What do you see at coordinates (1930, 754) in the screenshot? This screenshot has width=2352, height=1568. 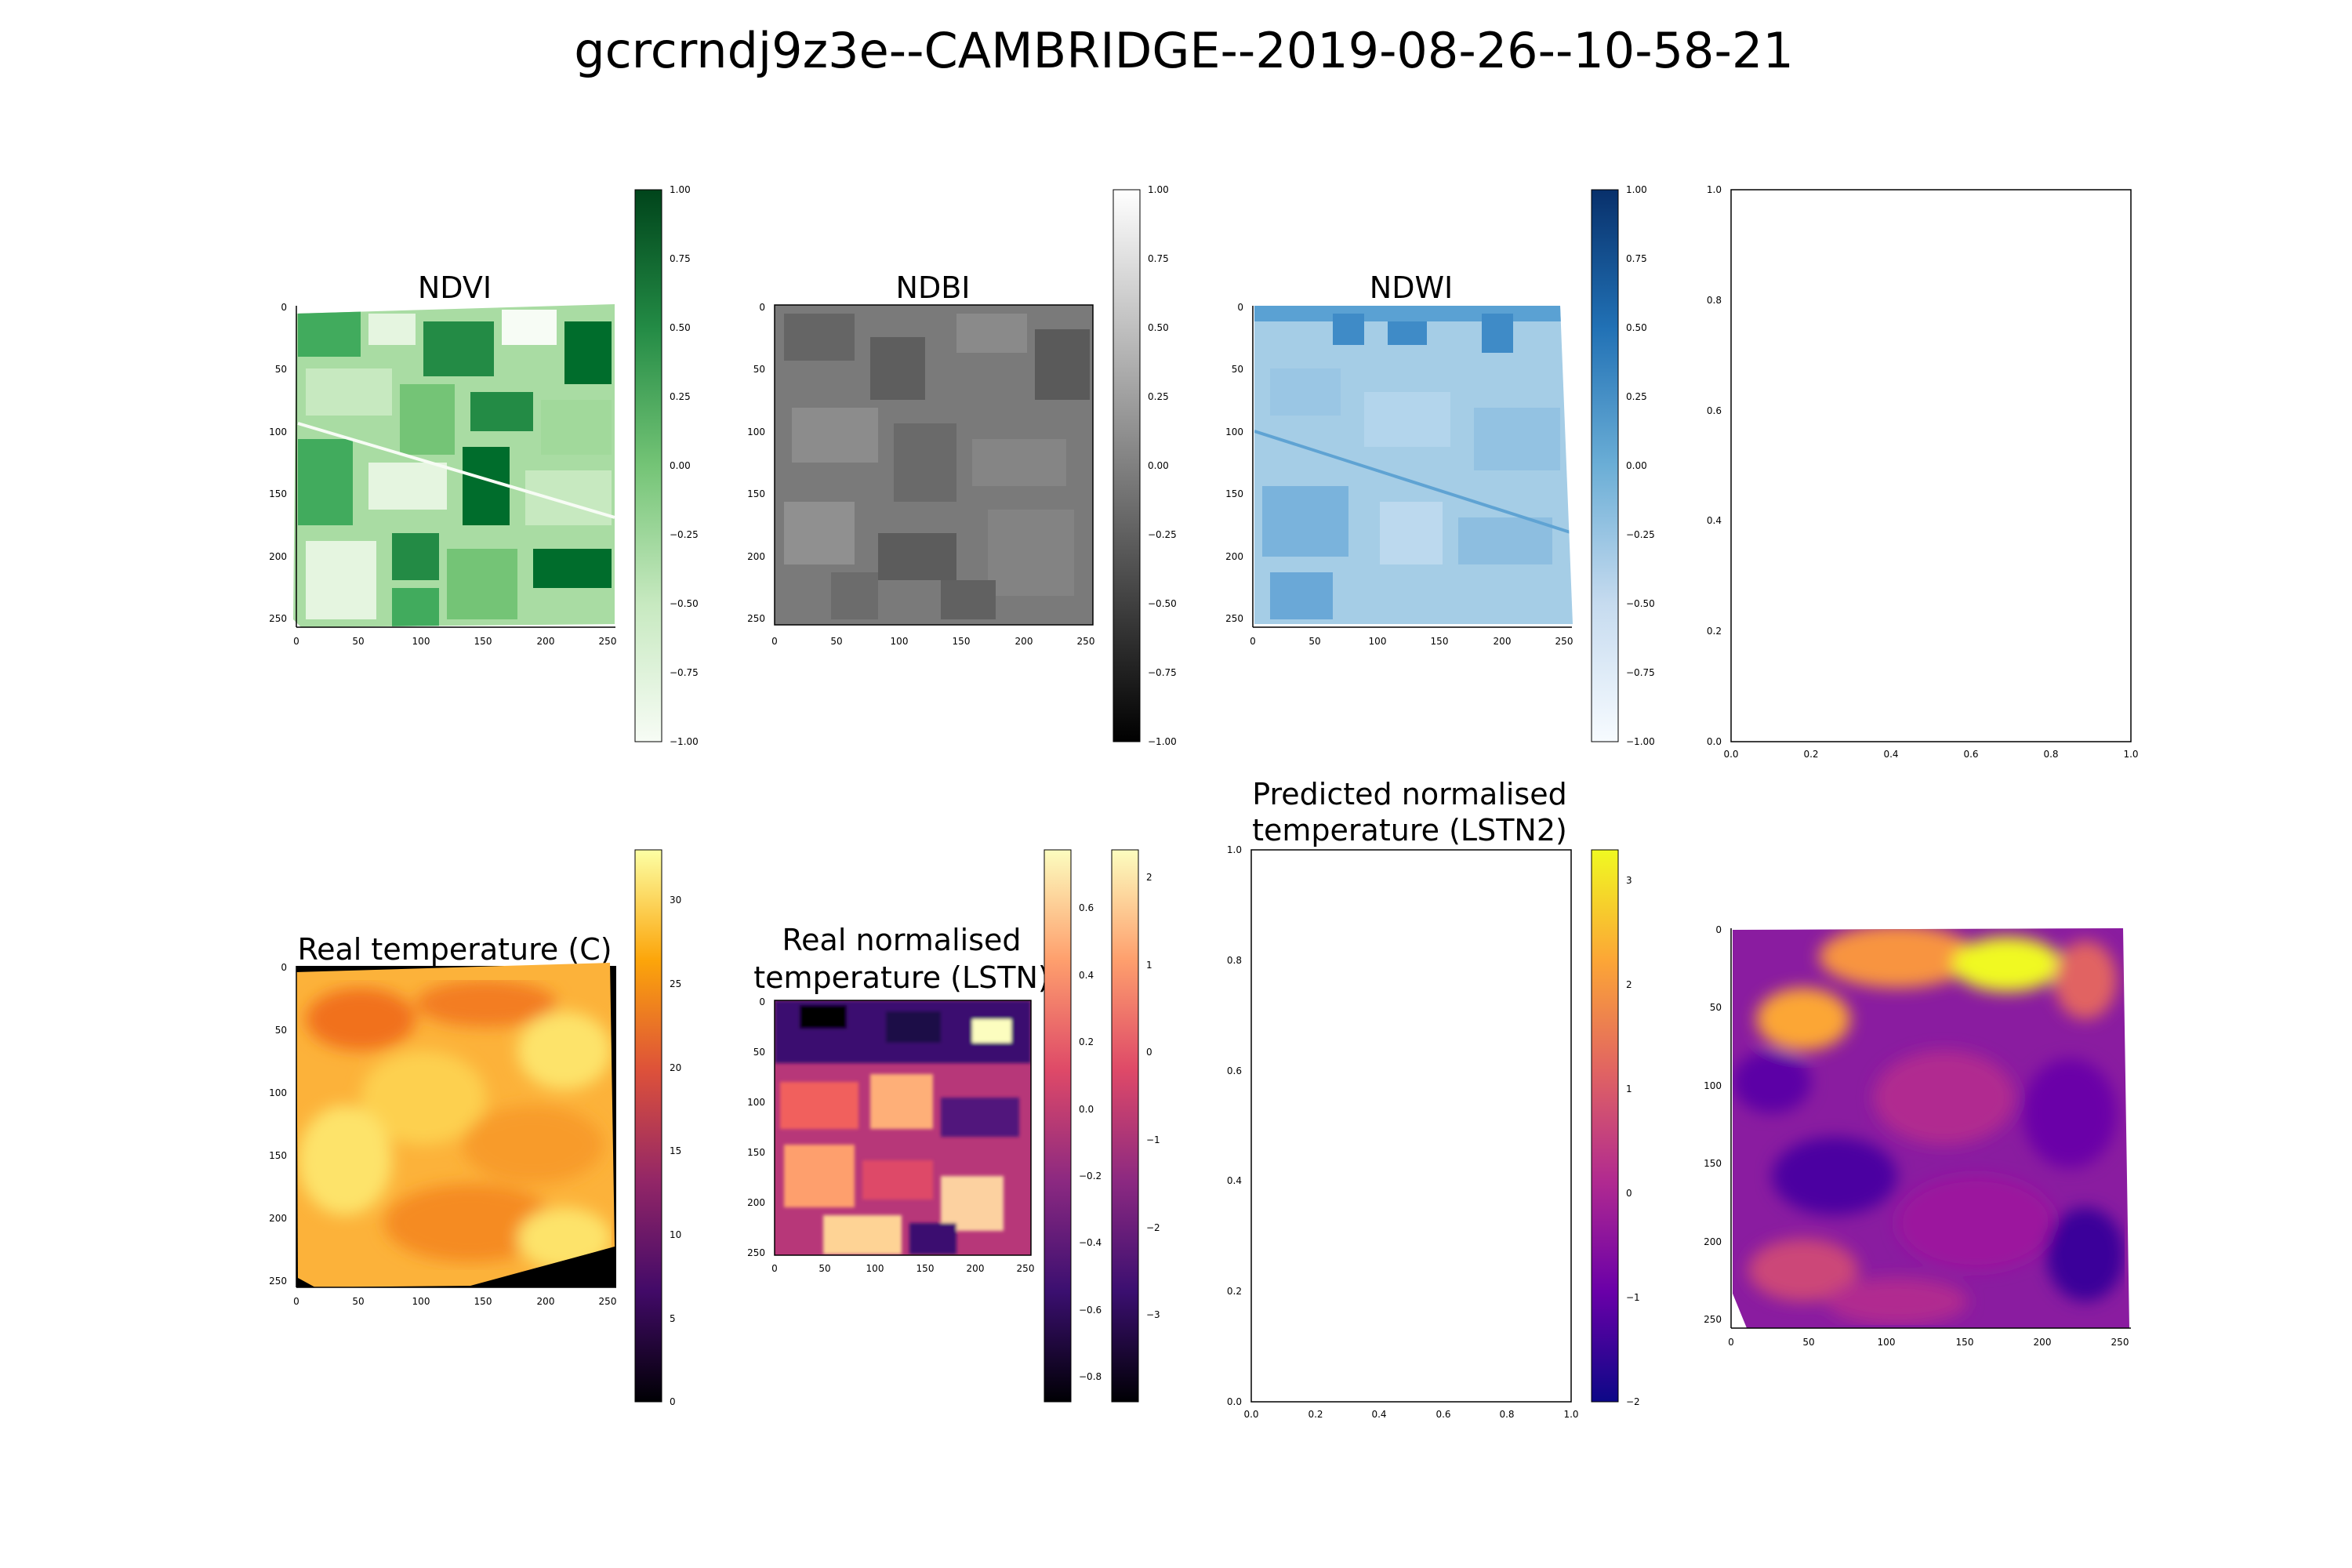 I see `empty-top-x-ticks: 0.0 0.2 0.4 0.6 0.8 1.0` at bounding box center [1930, 754].